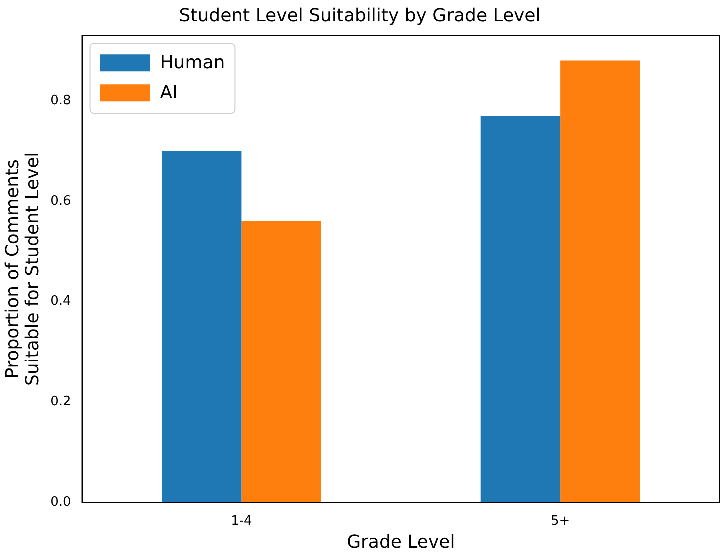 The image size is (722, 554). Describe the element at coordinates (61, 402) in the screenshot. I see `y-tick-label: 0.2` at that location.